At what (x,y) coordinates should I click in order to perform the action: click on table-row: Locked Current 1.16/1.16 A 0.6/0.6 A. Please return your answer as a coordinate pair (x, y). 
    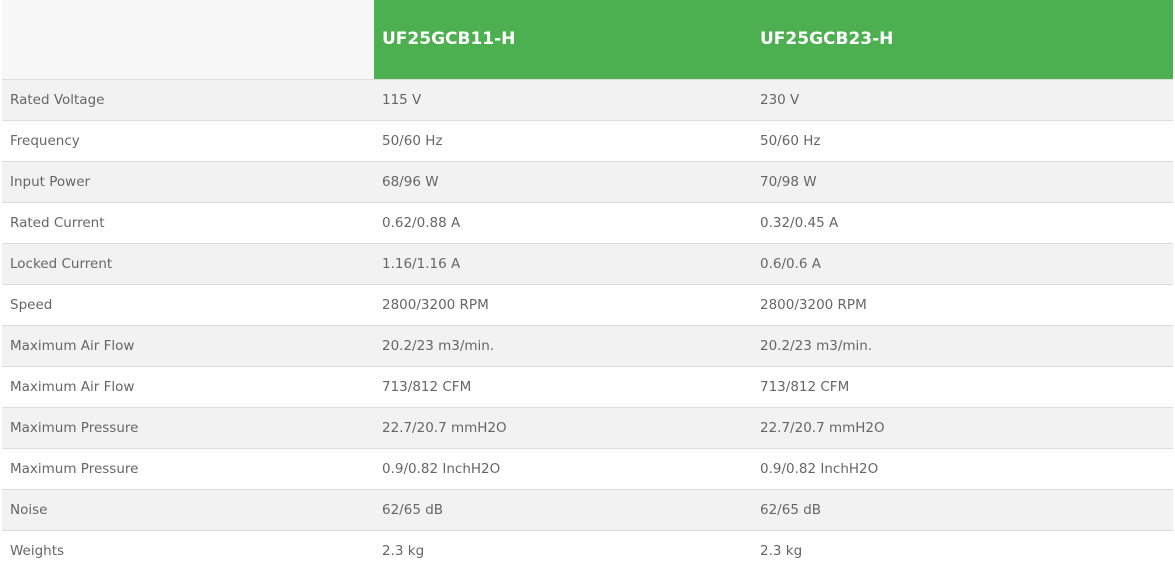
    Looking at the image, I should click on (587, 263).